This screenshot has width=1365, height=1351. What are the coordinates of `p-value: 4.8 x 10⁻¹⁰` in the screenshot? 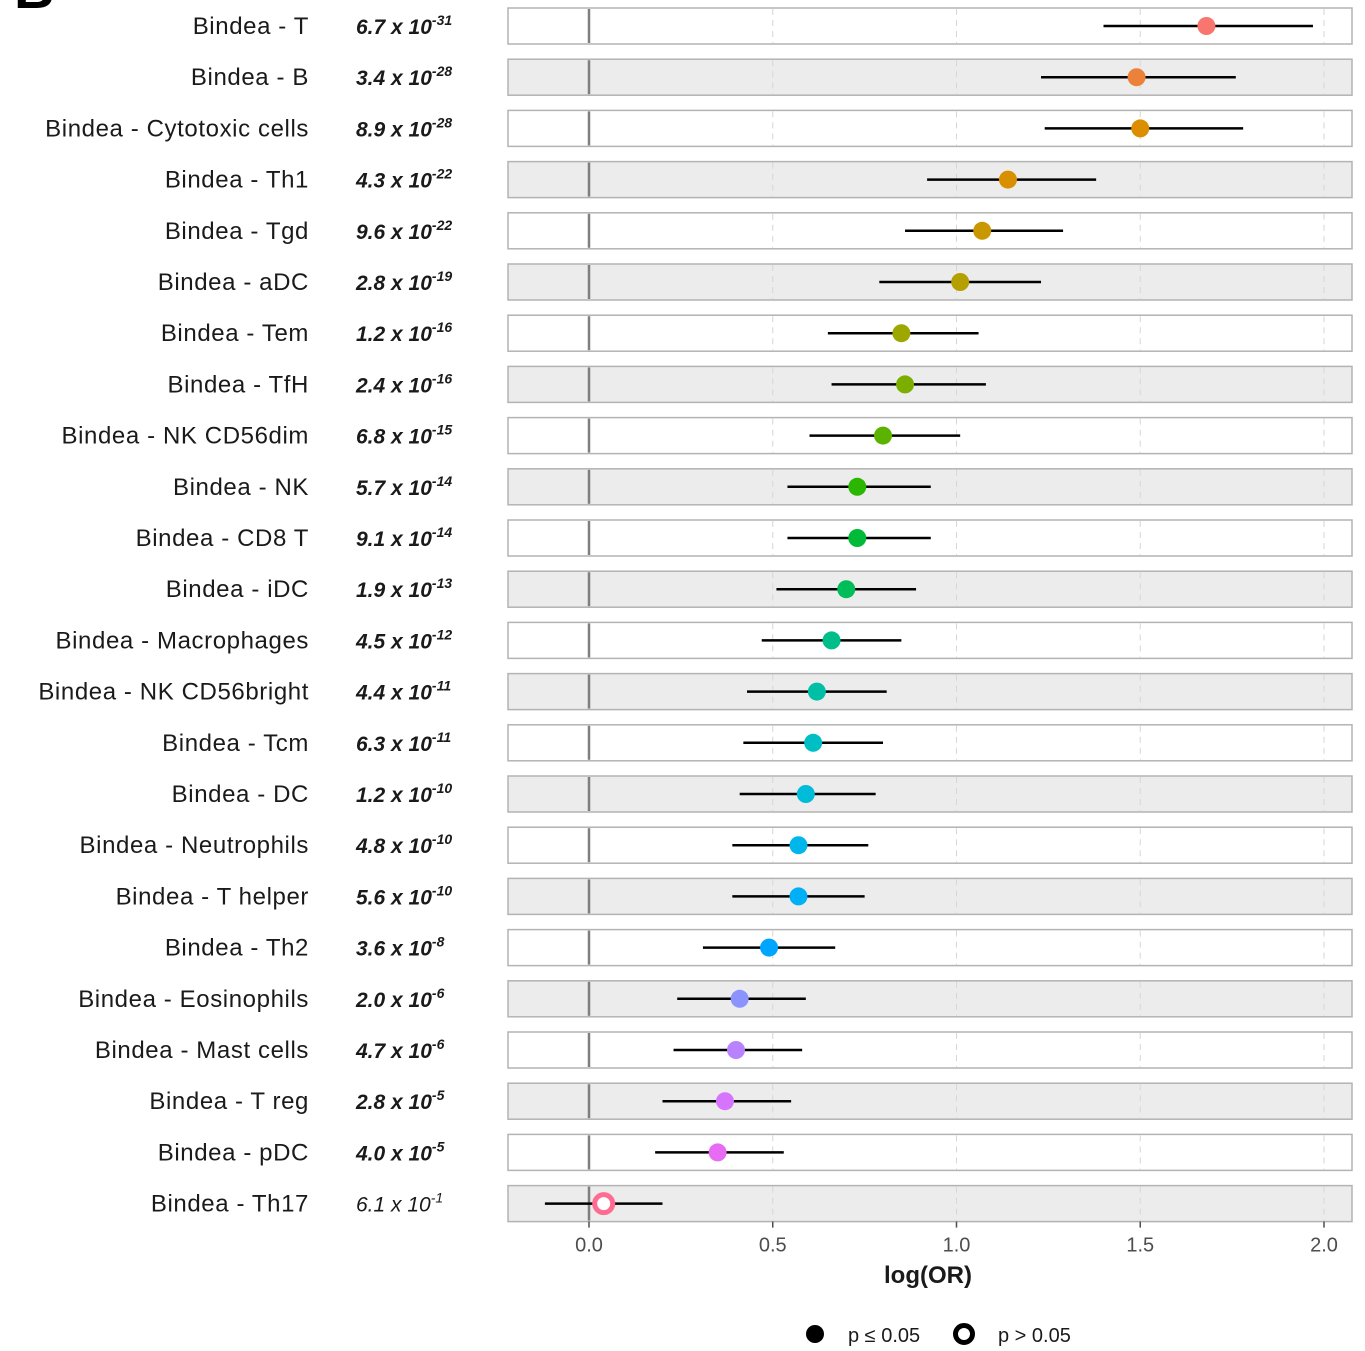 It's located at (403, 844).